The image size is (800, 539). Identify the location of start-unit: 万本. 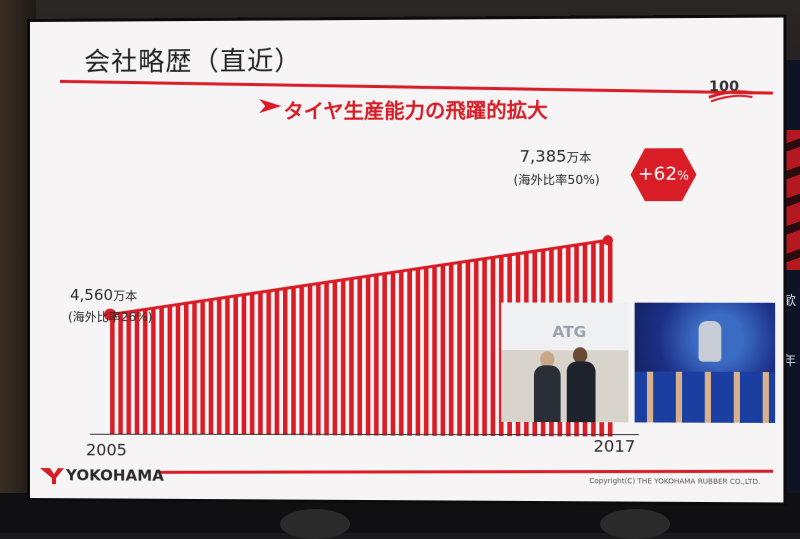
(125, 296).